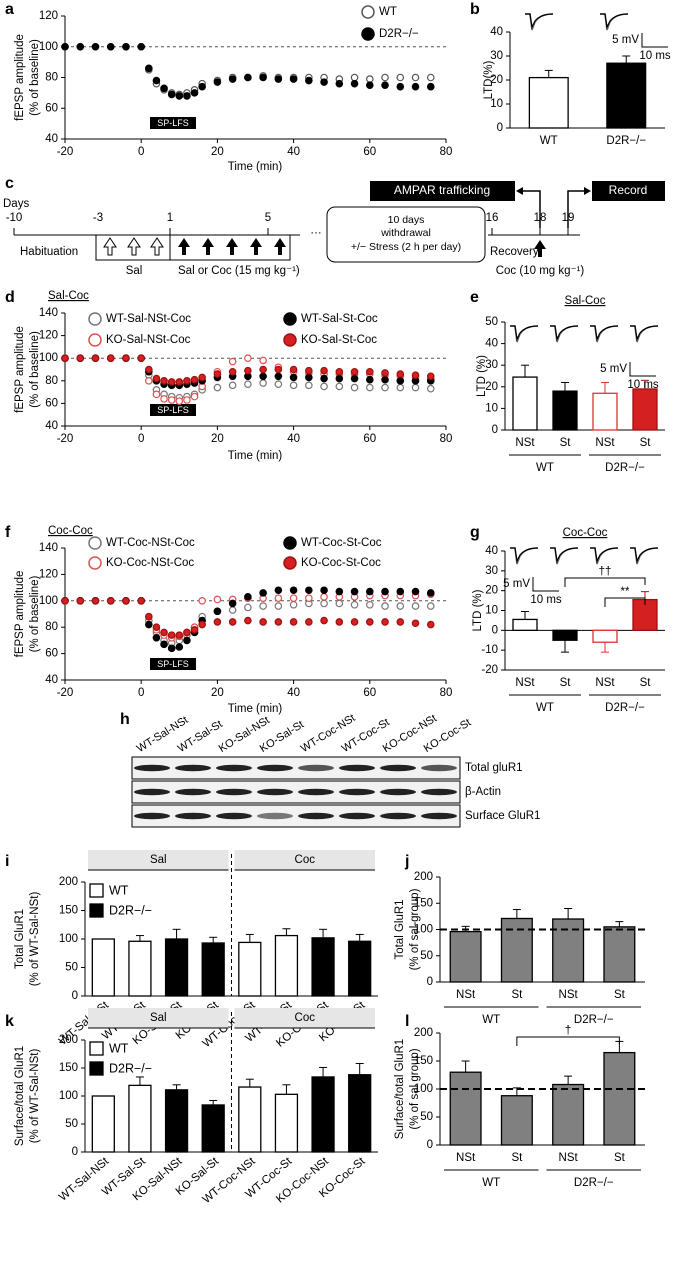 The width and height of the screenshot is (685, 1266). What do you see at coordinates (496, 80) in the screenshot?
I see `y-tick-label: 20` at bounding box center [496, 80].